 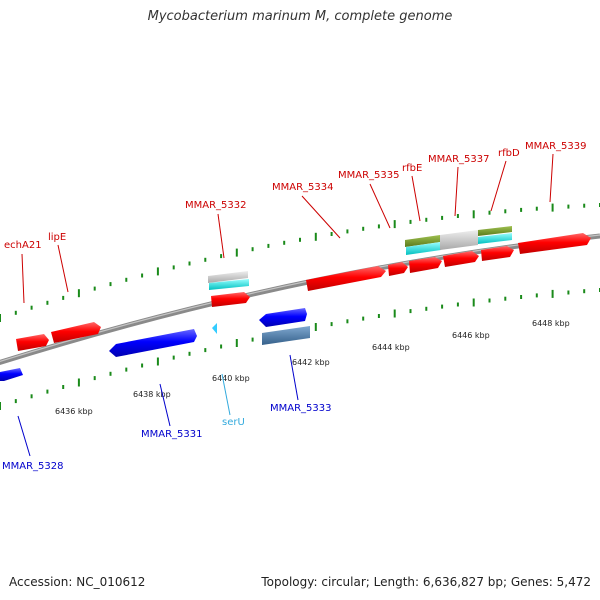 What do you see at coordinates (229, 284) in the screenshot?
I see `feature-5332-cyan` at bounding box center [229, 284].